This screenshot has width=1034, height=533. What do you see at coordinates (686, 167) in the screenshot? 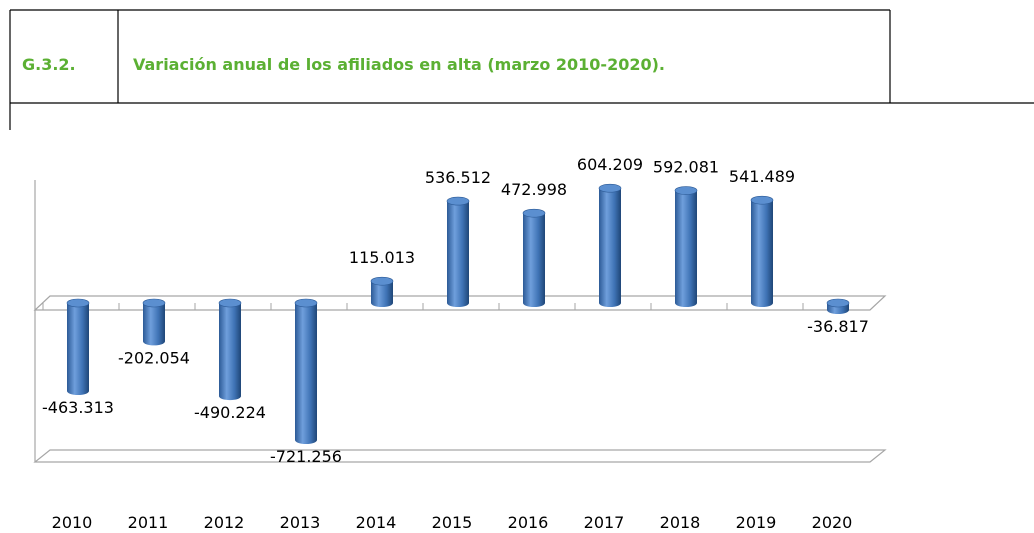
I see `value-label: 592.081` at bounding box center [686, 167].